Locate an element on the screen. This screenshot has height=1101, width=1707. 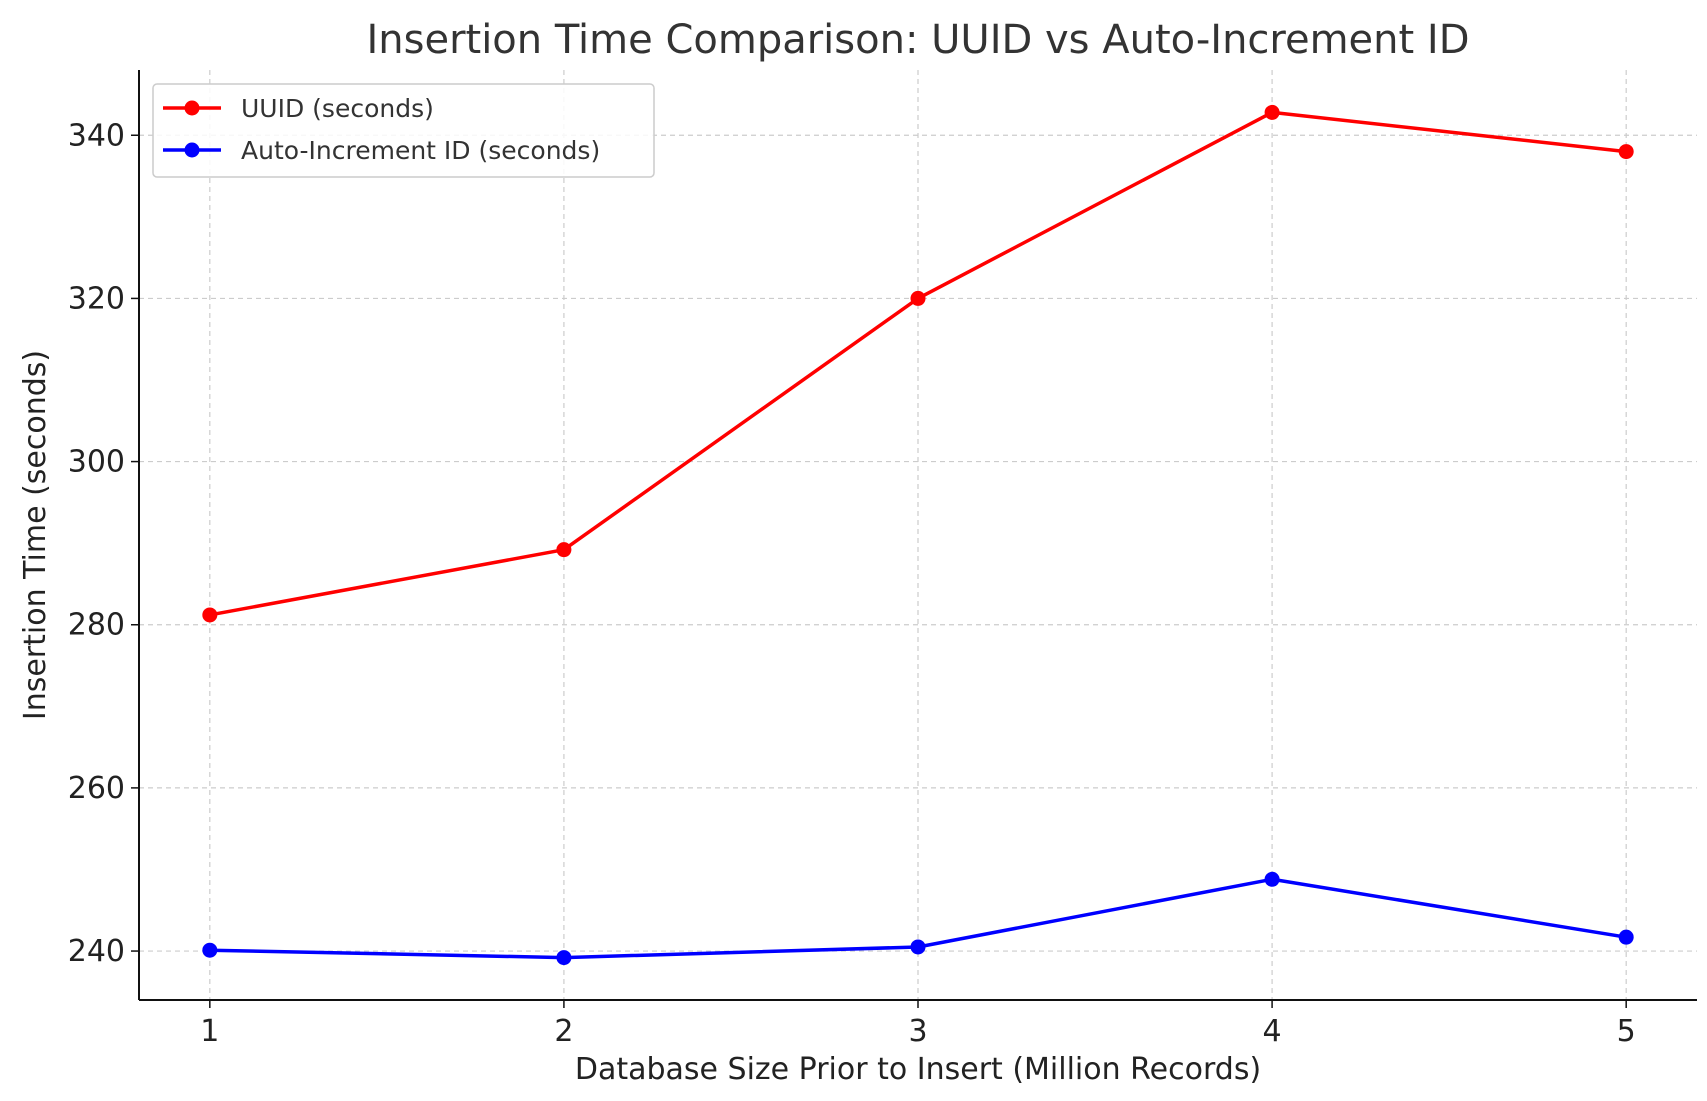
y-tick-label: 340 is located at coordinates (96, 135).